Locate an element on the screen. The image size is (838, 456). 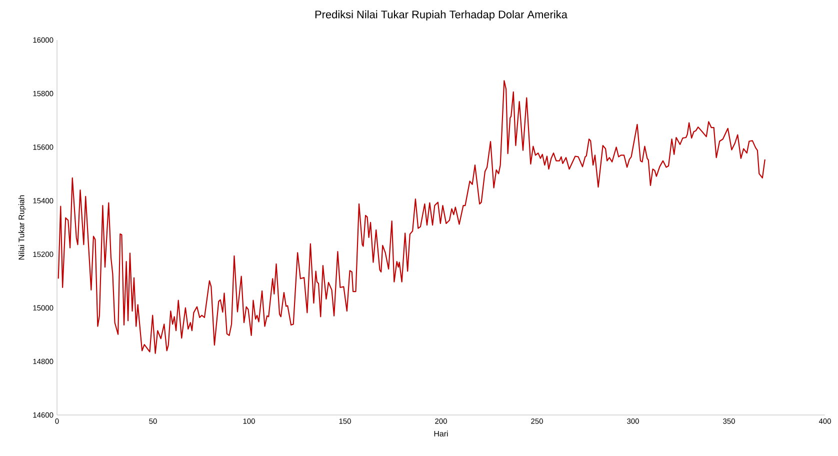
chart-title: Prediksi Nilai Tukar Rupiah Terhadap Dolar Amerika is located at coordinates (441, 15).